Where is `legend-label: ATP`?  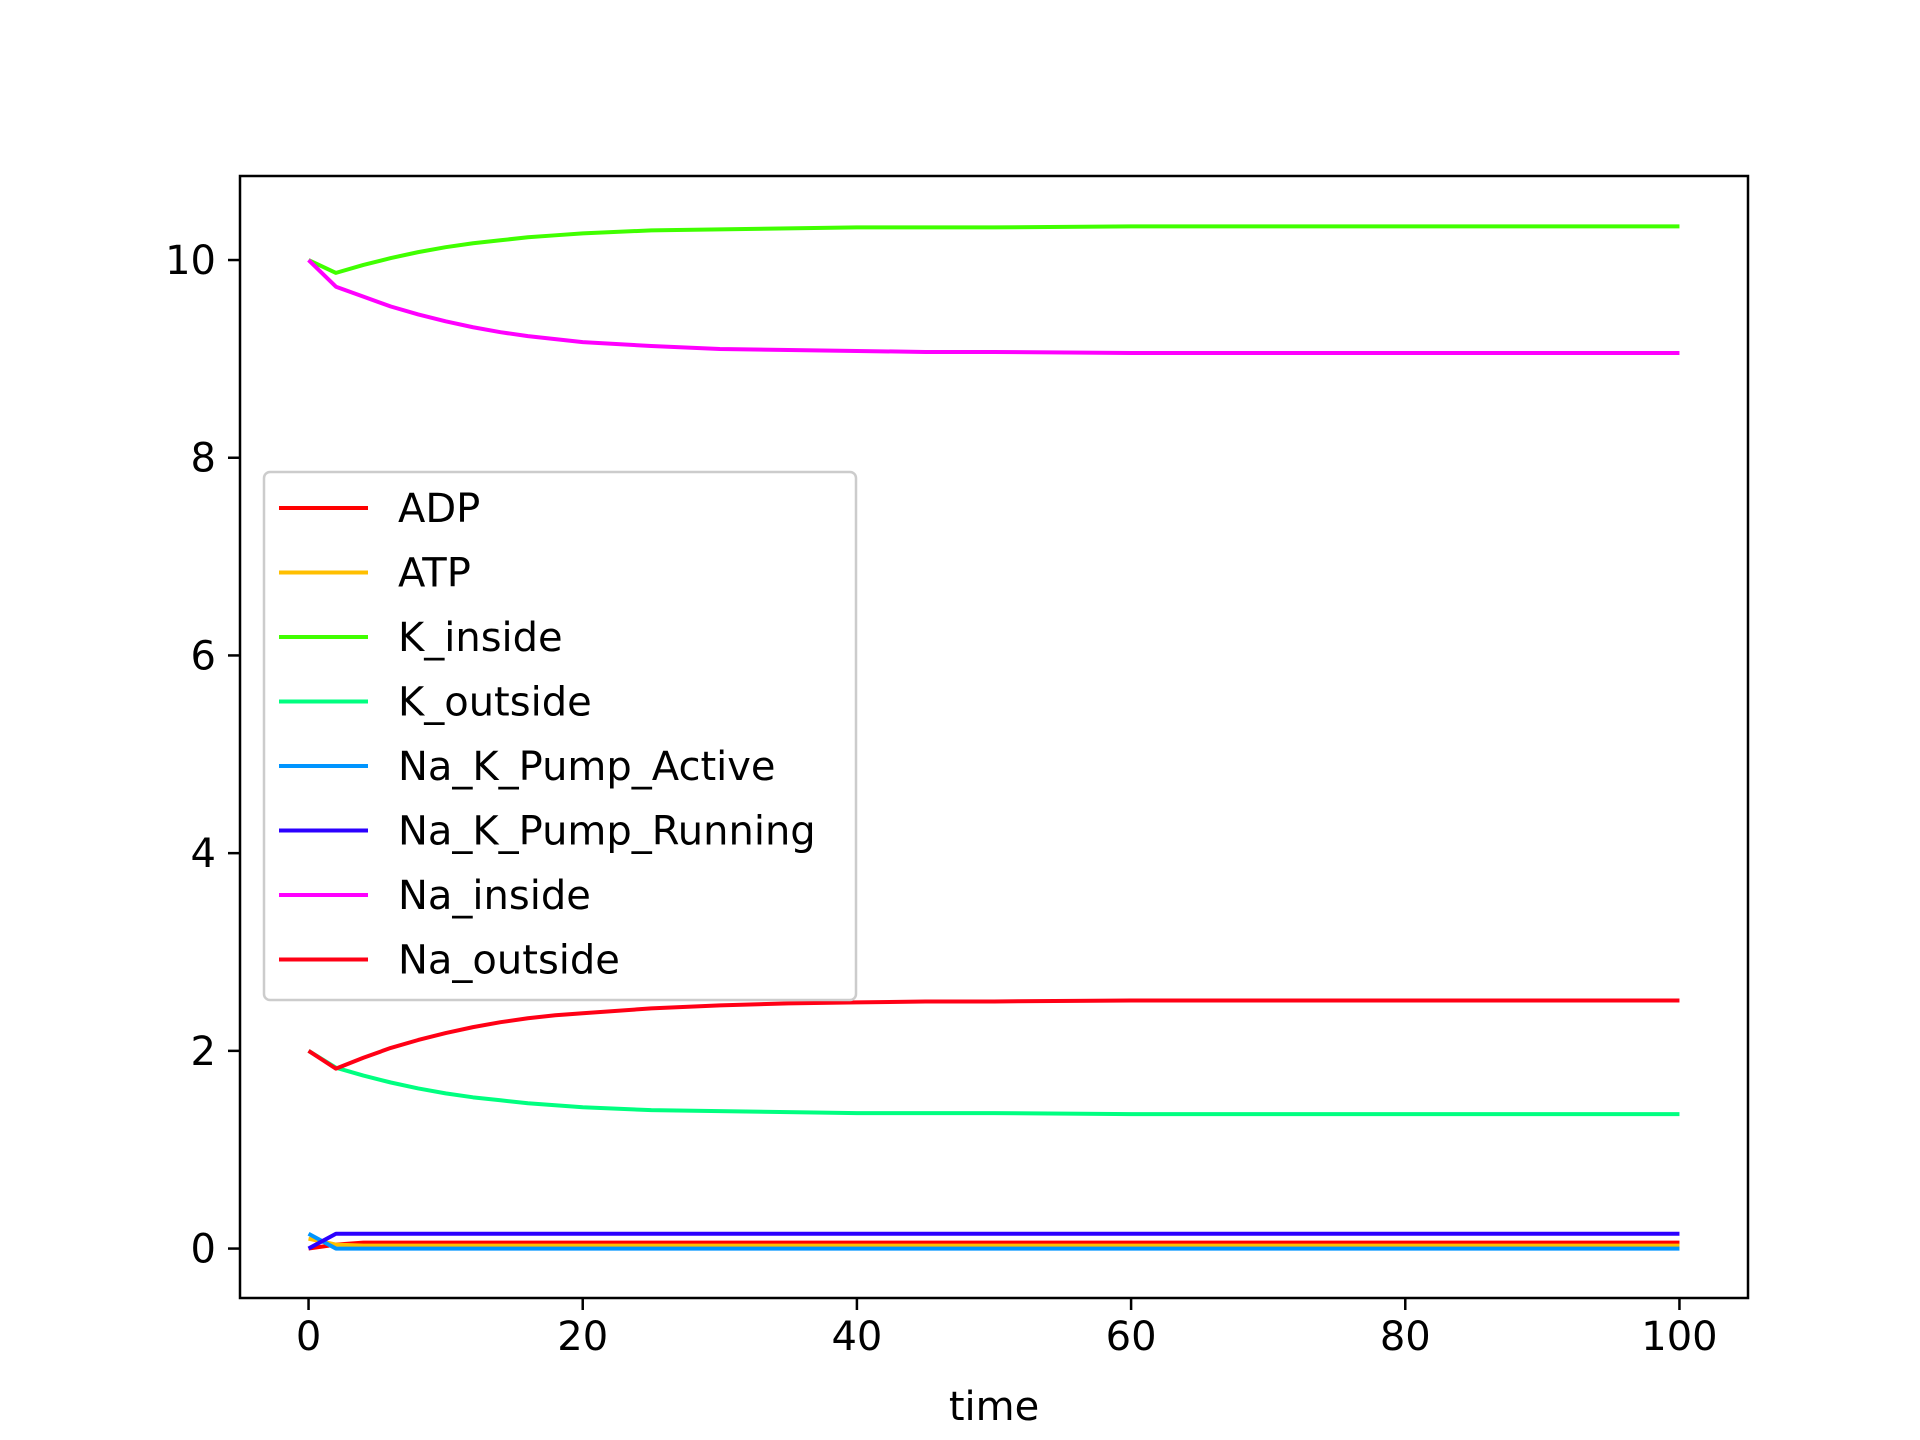
legend-label: ATP is located at coordinates (434, 574).